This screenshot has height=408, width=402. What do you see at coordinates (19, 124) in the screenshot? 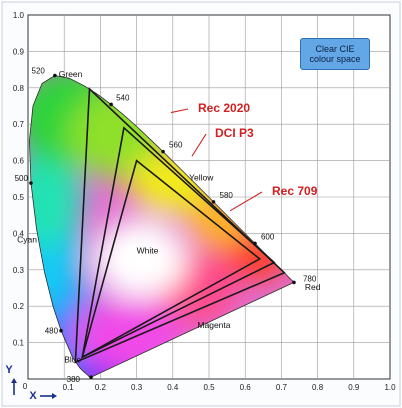
I see `y-tick-label: 0.7` at bounding box center [19, 124].